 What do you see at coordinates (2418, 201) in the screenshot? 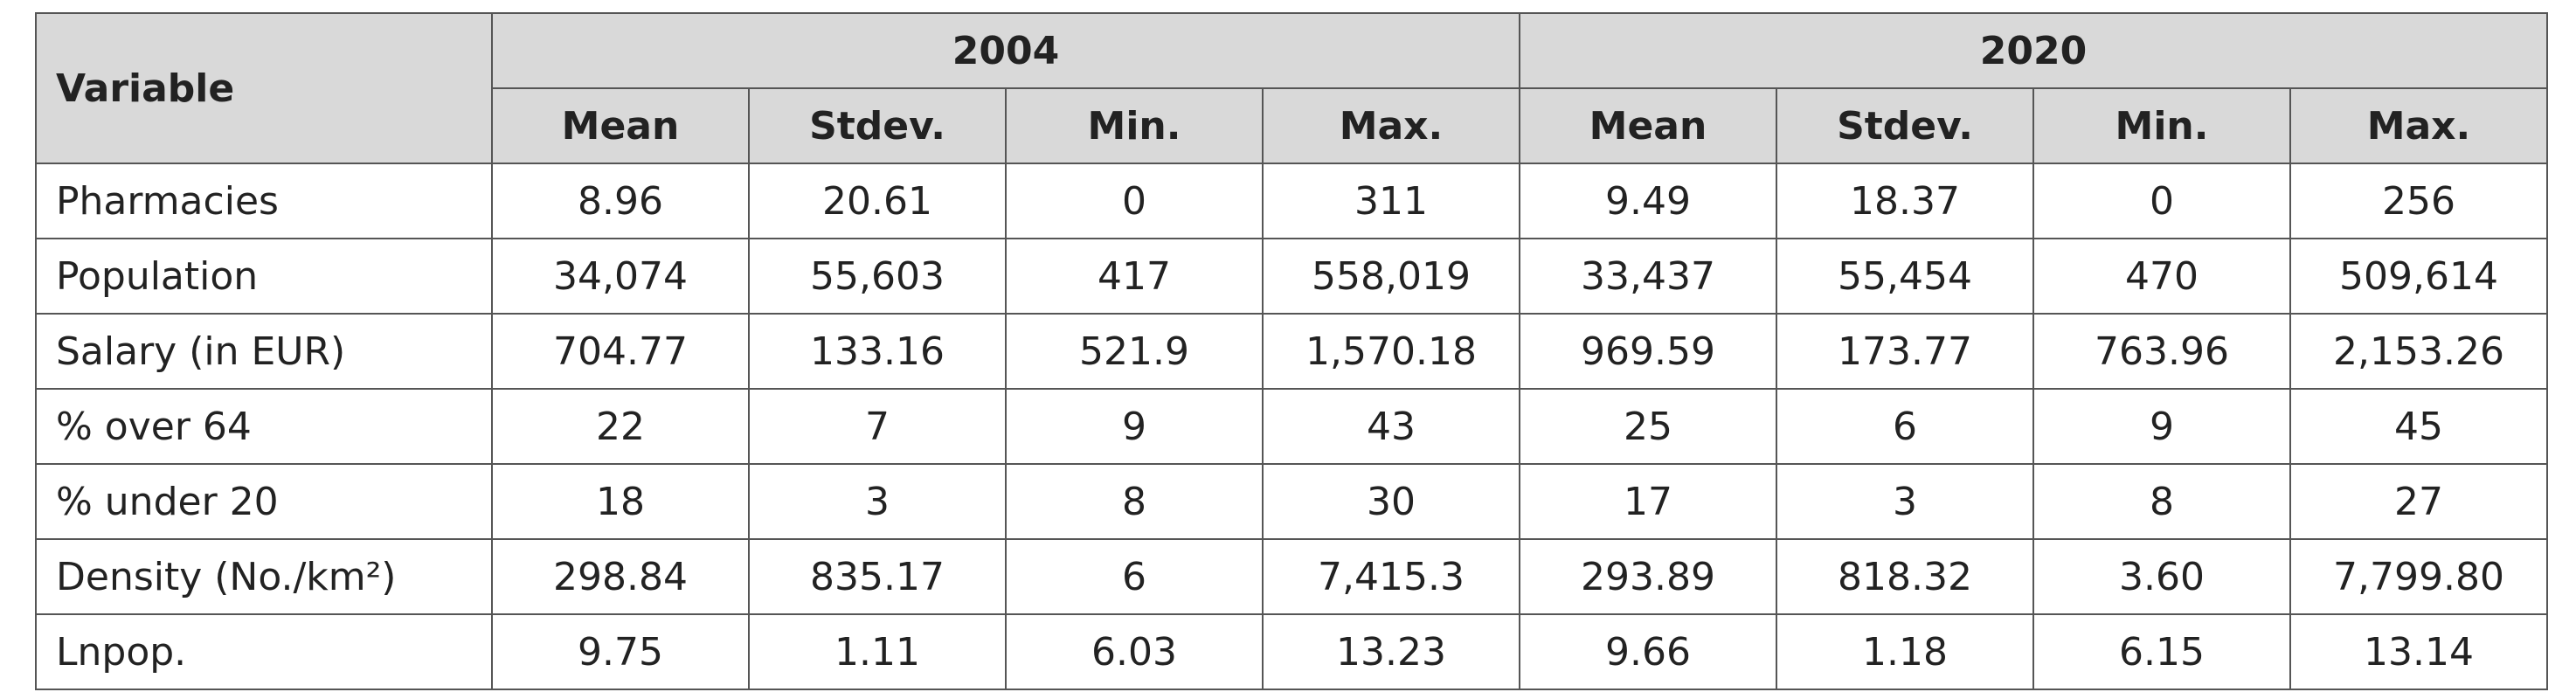
I see `cell: 256` at bounding box center [2418, 201].